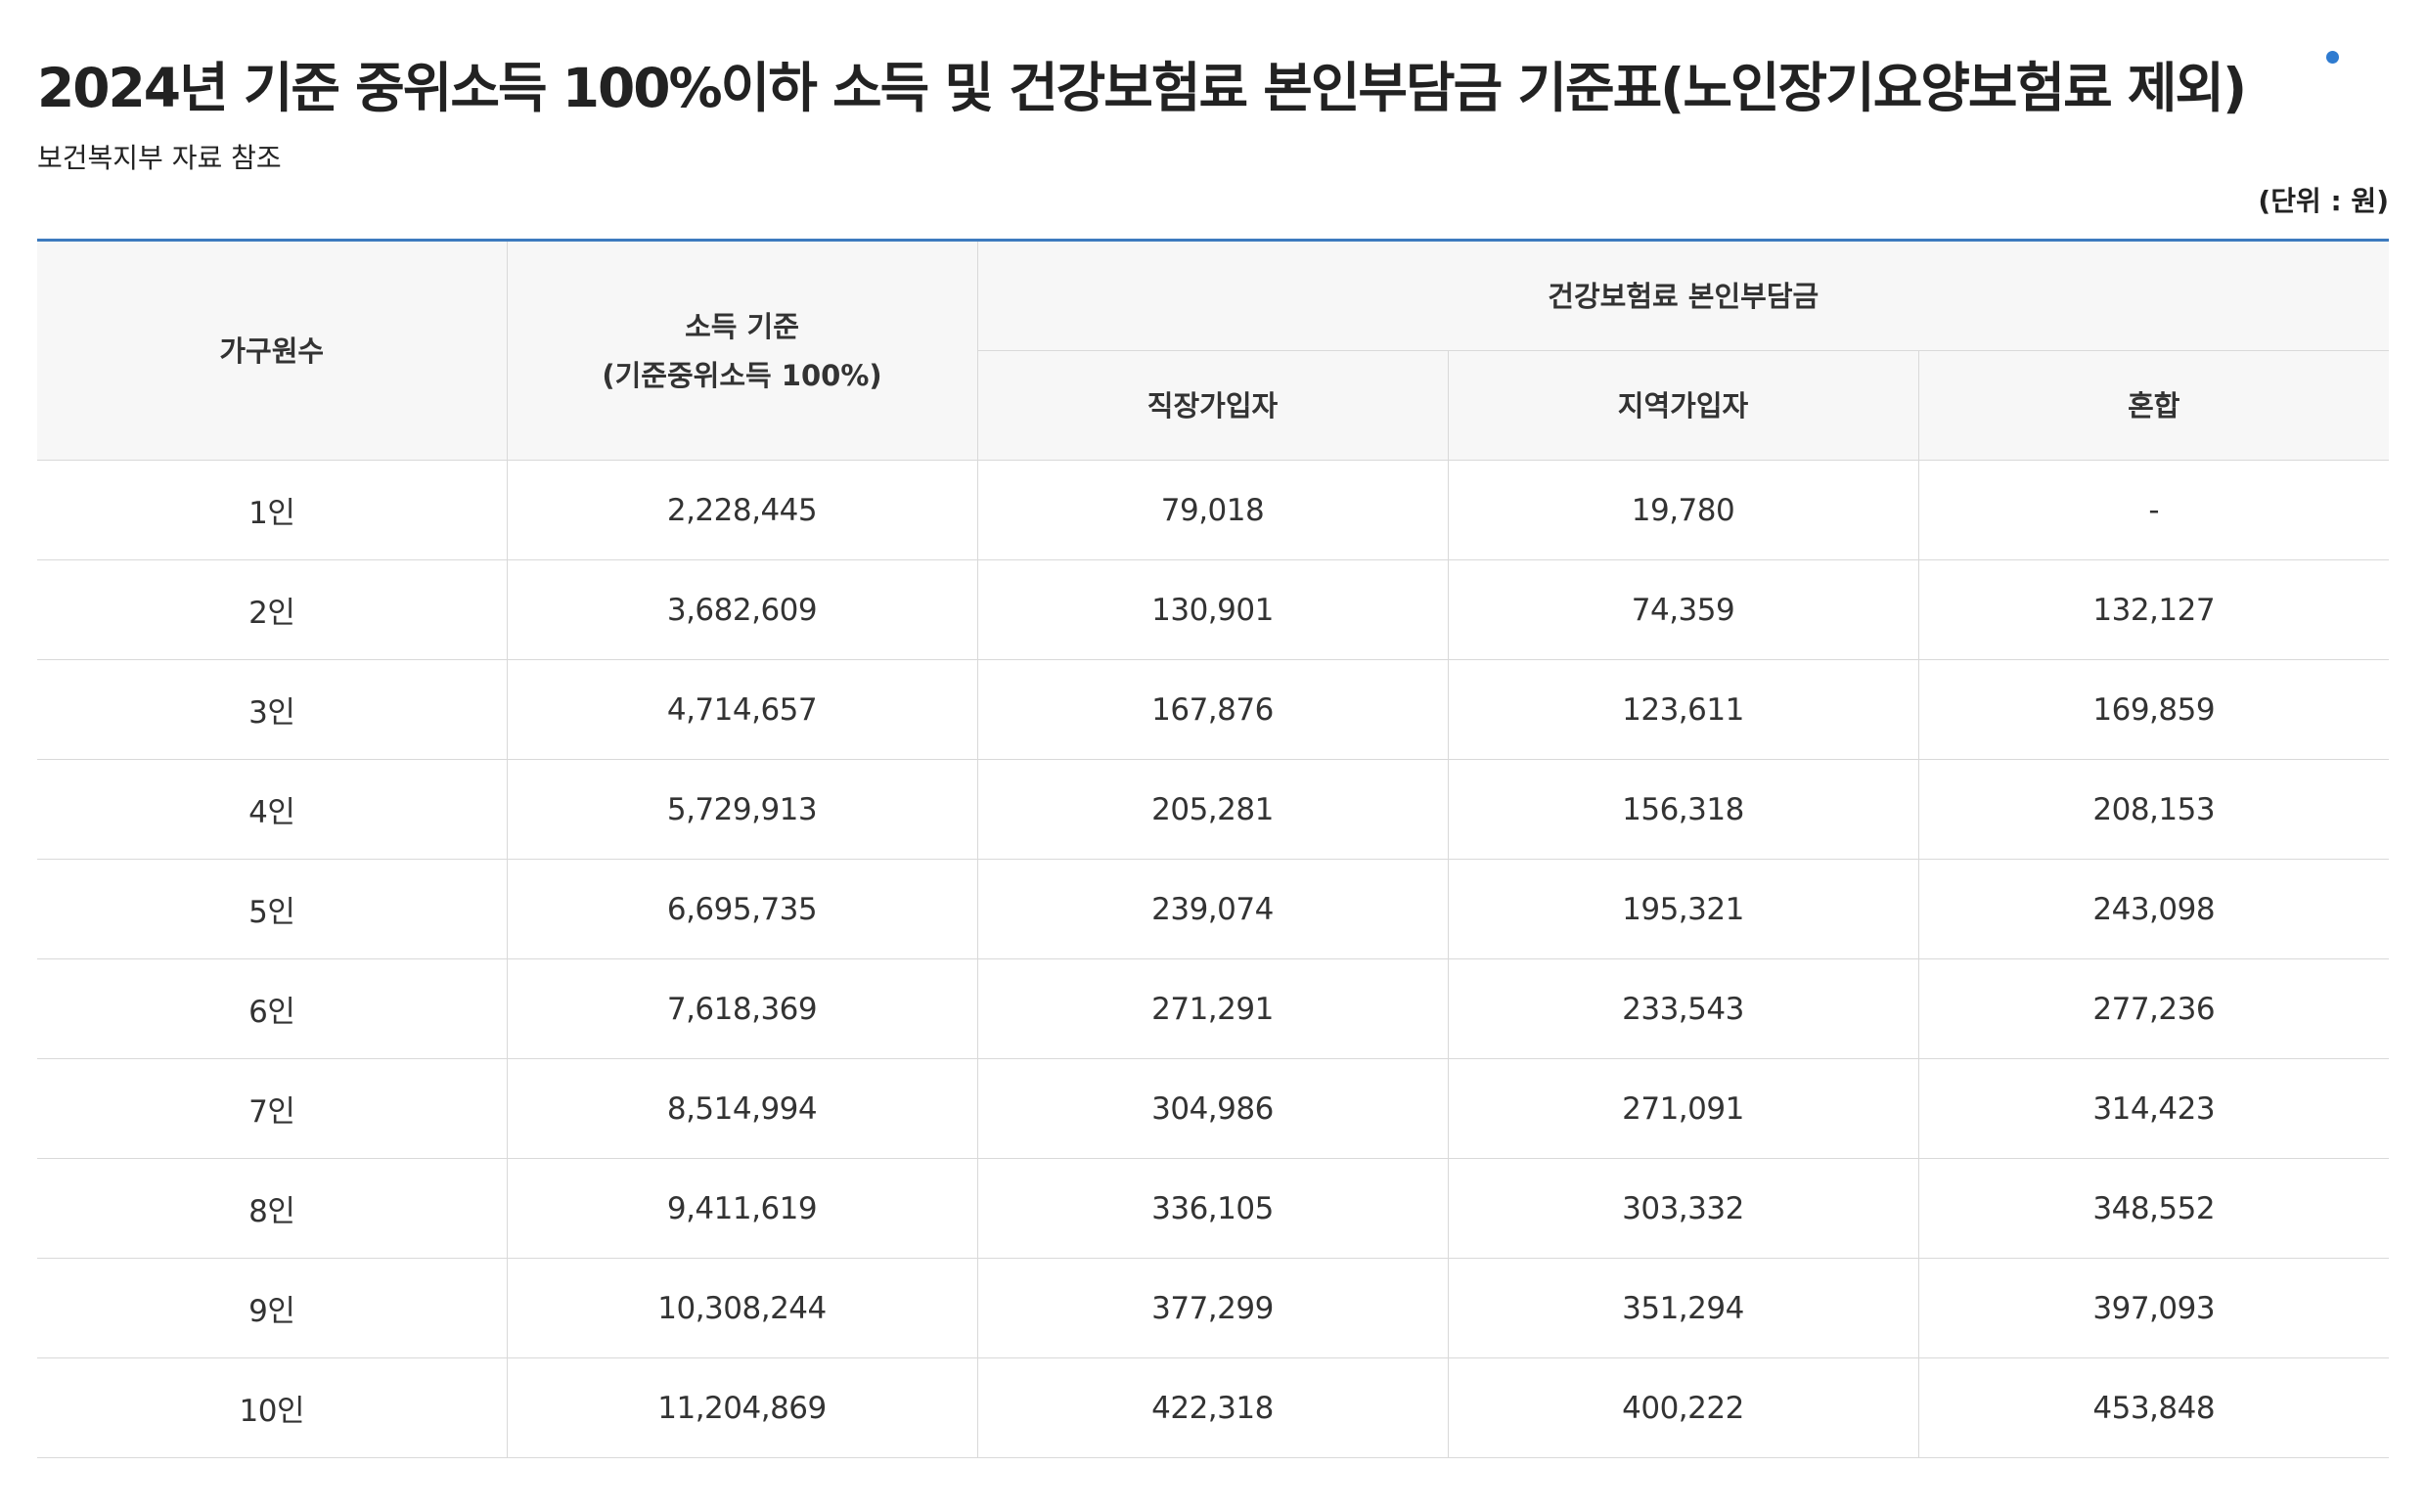 The height and width of the screenshot is (1512, 2426). Describe the element at coordinates (2153, 610) in the screenshot. I see `cell-mixed: 132,127` at that location.